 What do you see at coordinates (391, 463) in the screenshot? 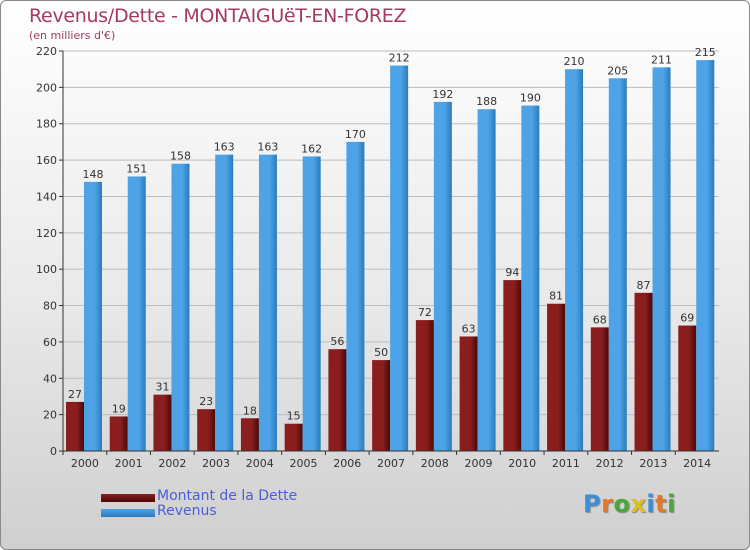
I see `x-tick-label-2007: 2007` at bounding box center [391, 463].